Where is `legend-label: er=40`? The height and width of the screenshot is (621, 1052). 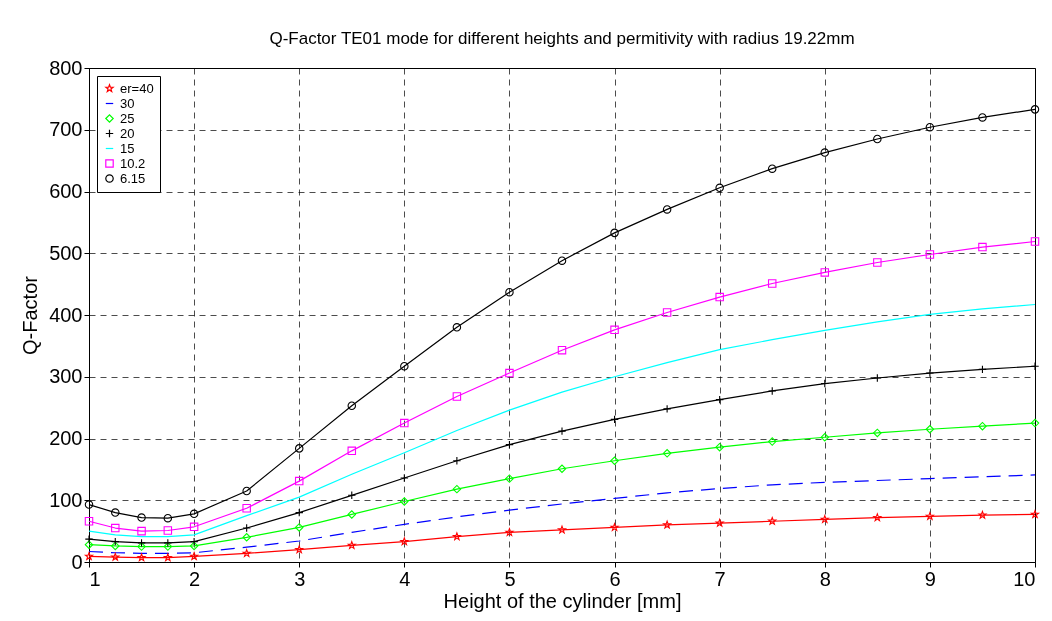 legend-label: er=40 is located at coordinates (137, 88).